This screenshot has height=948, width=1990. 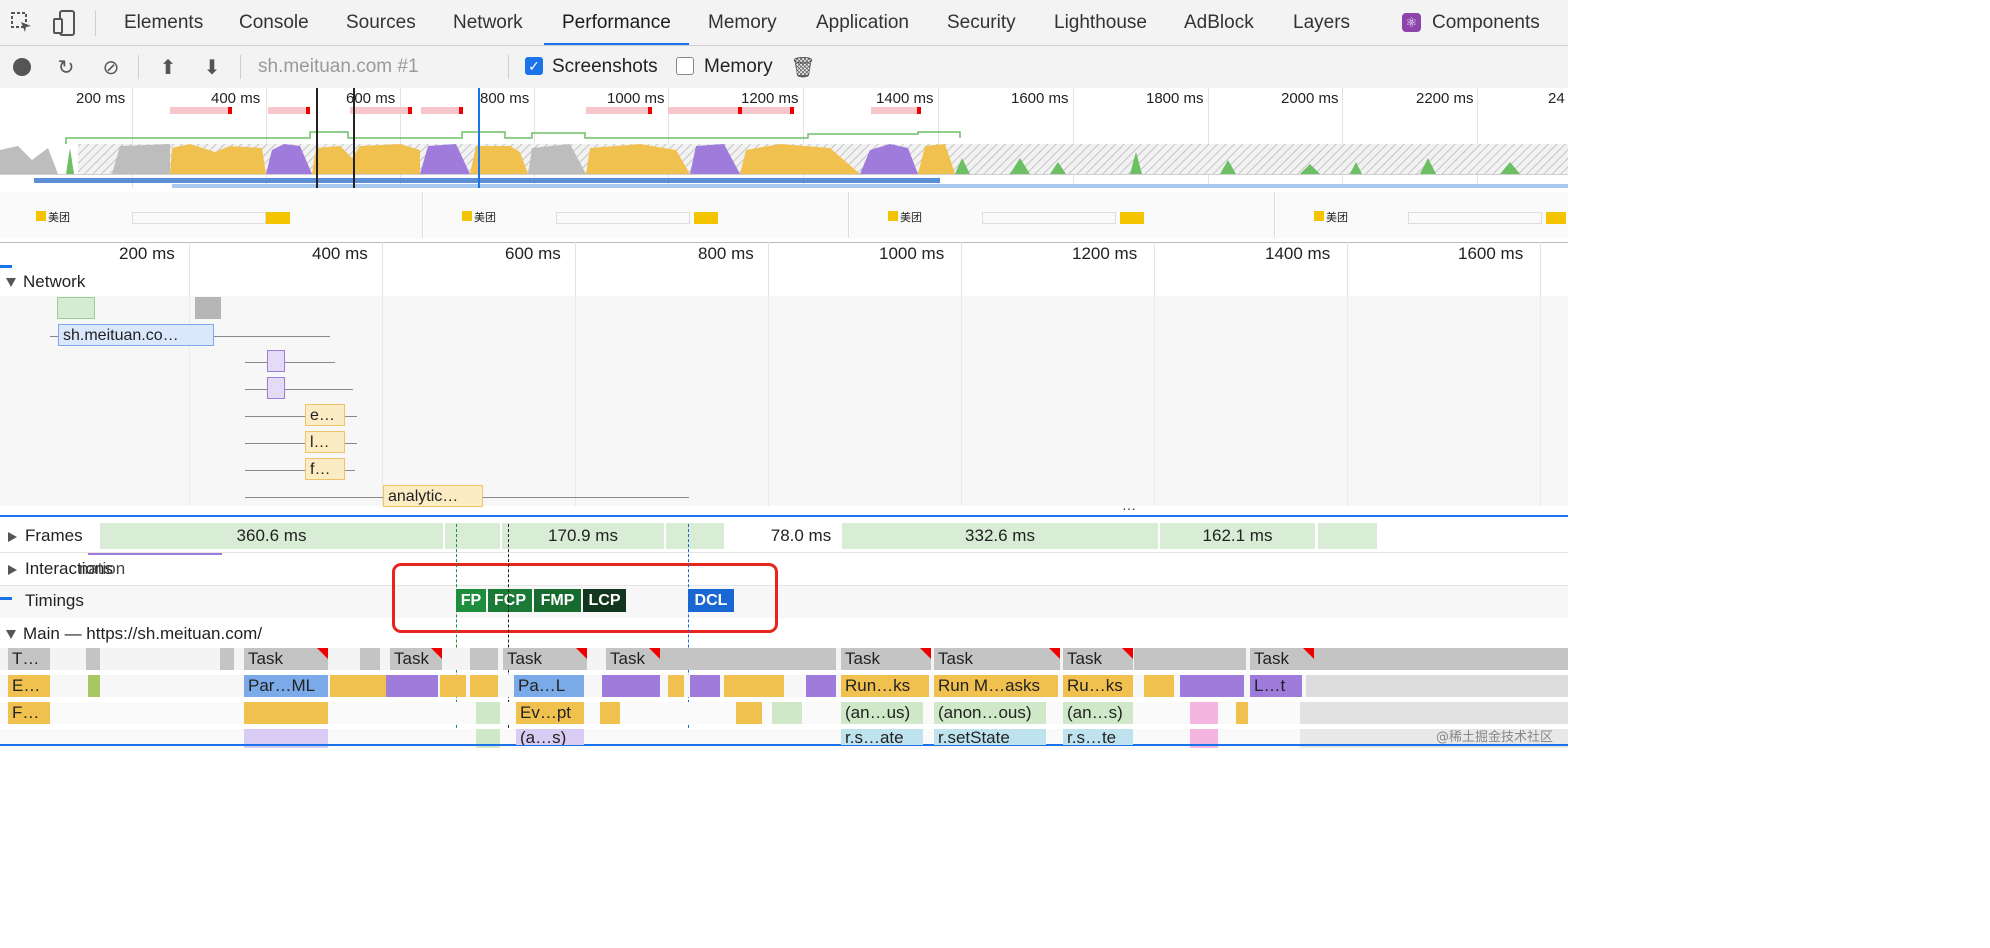 What do you see at coordinates (164, 22) in the screenshot?
I see `tab-elements: Elements` at bounding box center [164, 22].